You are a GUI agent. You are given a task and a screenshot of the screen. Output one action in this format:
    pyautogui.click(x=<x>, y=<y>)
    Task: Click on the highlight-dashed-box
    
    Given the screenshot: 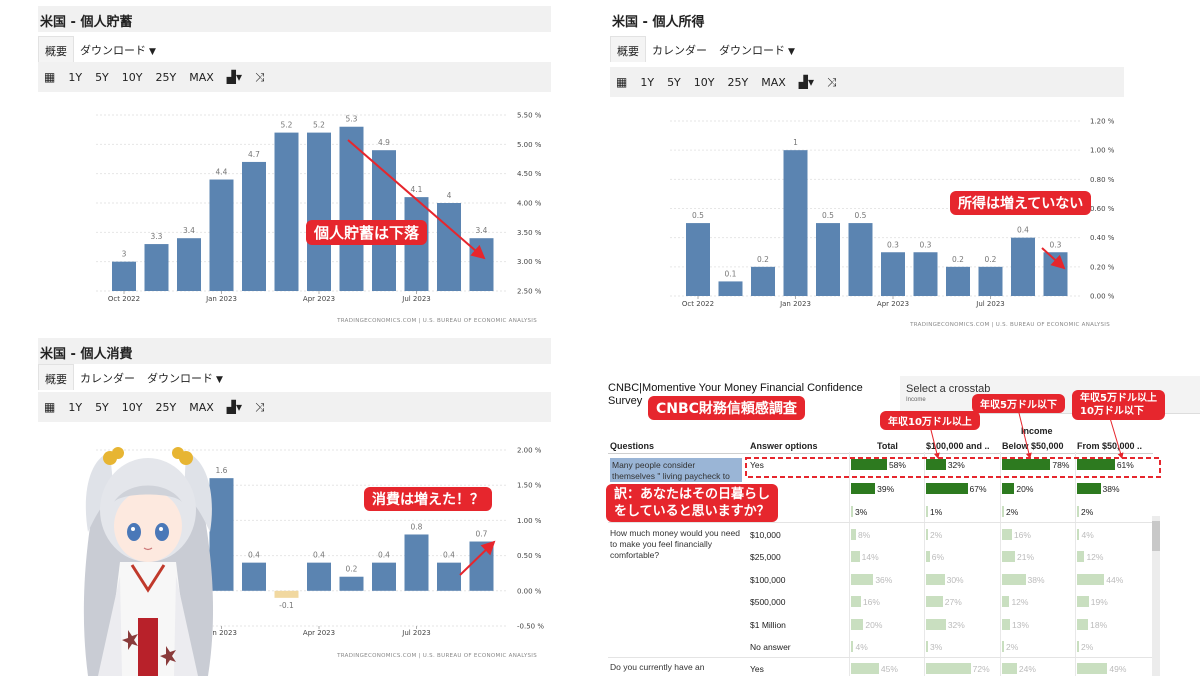 What is the action you would take?
    pyautogui.click(x=953, y=467)
    